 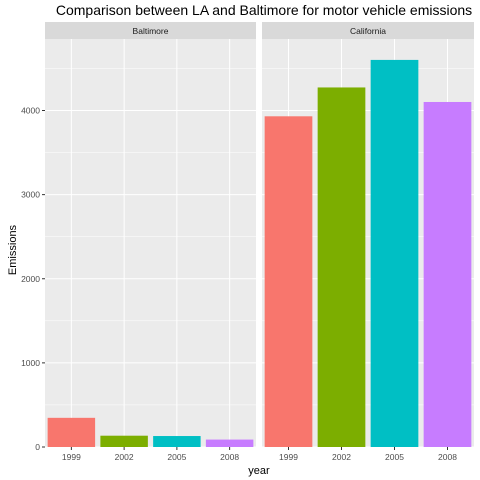 I want to click on y-axis-label: Emissions, so click(x=13, y=249).